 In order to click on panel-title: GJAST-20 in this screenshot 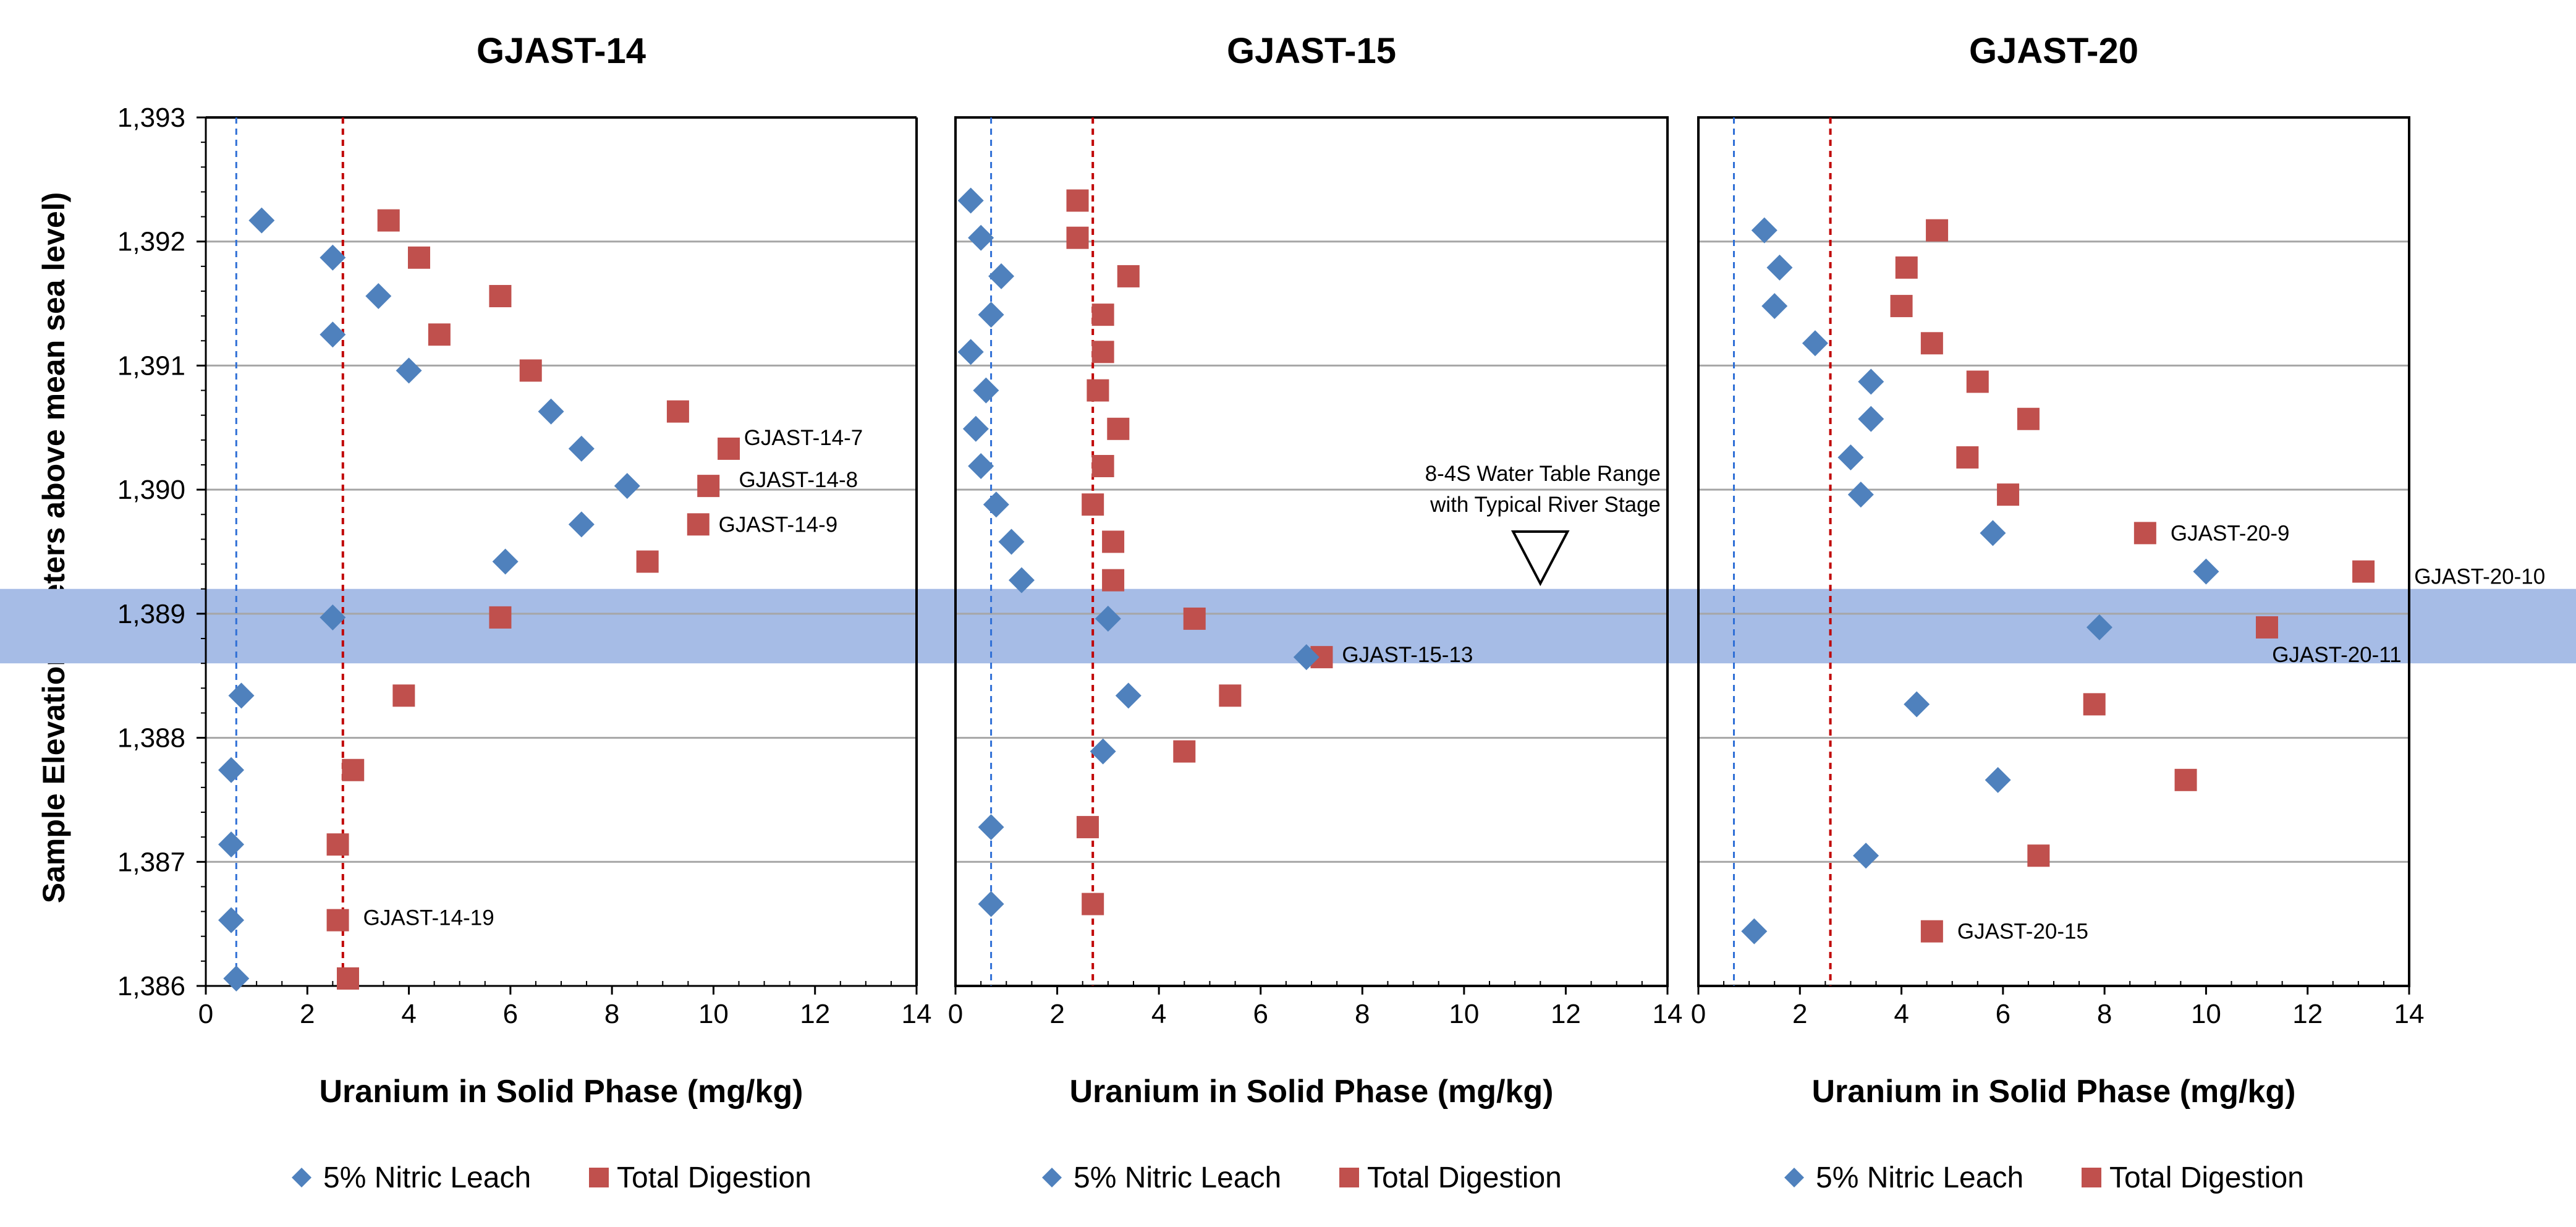, I will do `click(2053, 51)`.